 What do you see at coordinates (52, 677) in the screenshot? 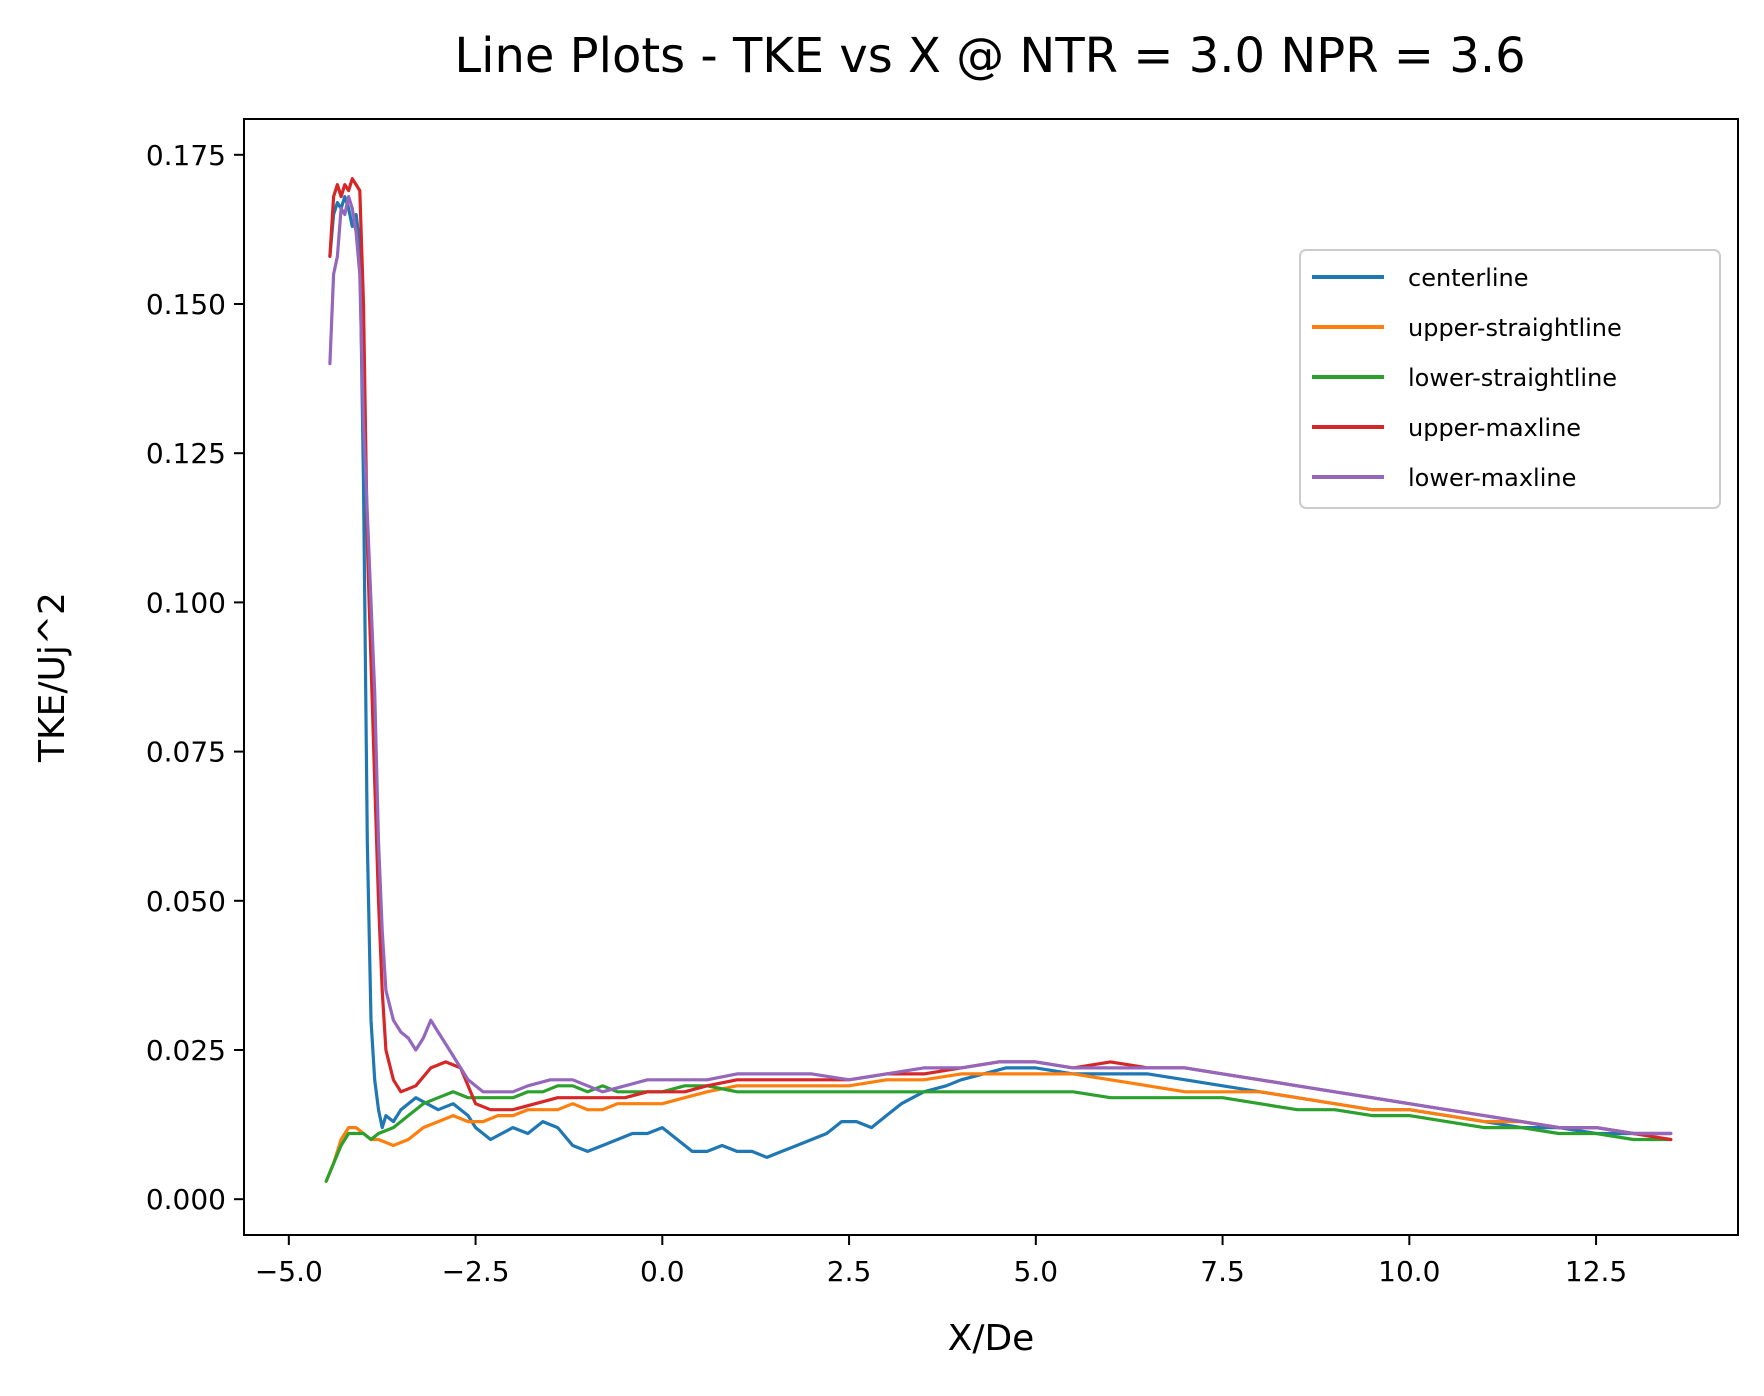
I see `y-axis-label: TKE/Uj^2` at bounding box center [52, 677].